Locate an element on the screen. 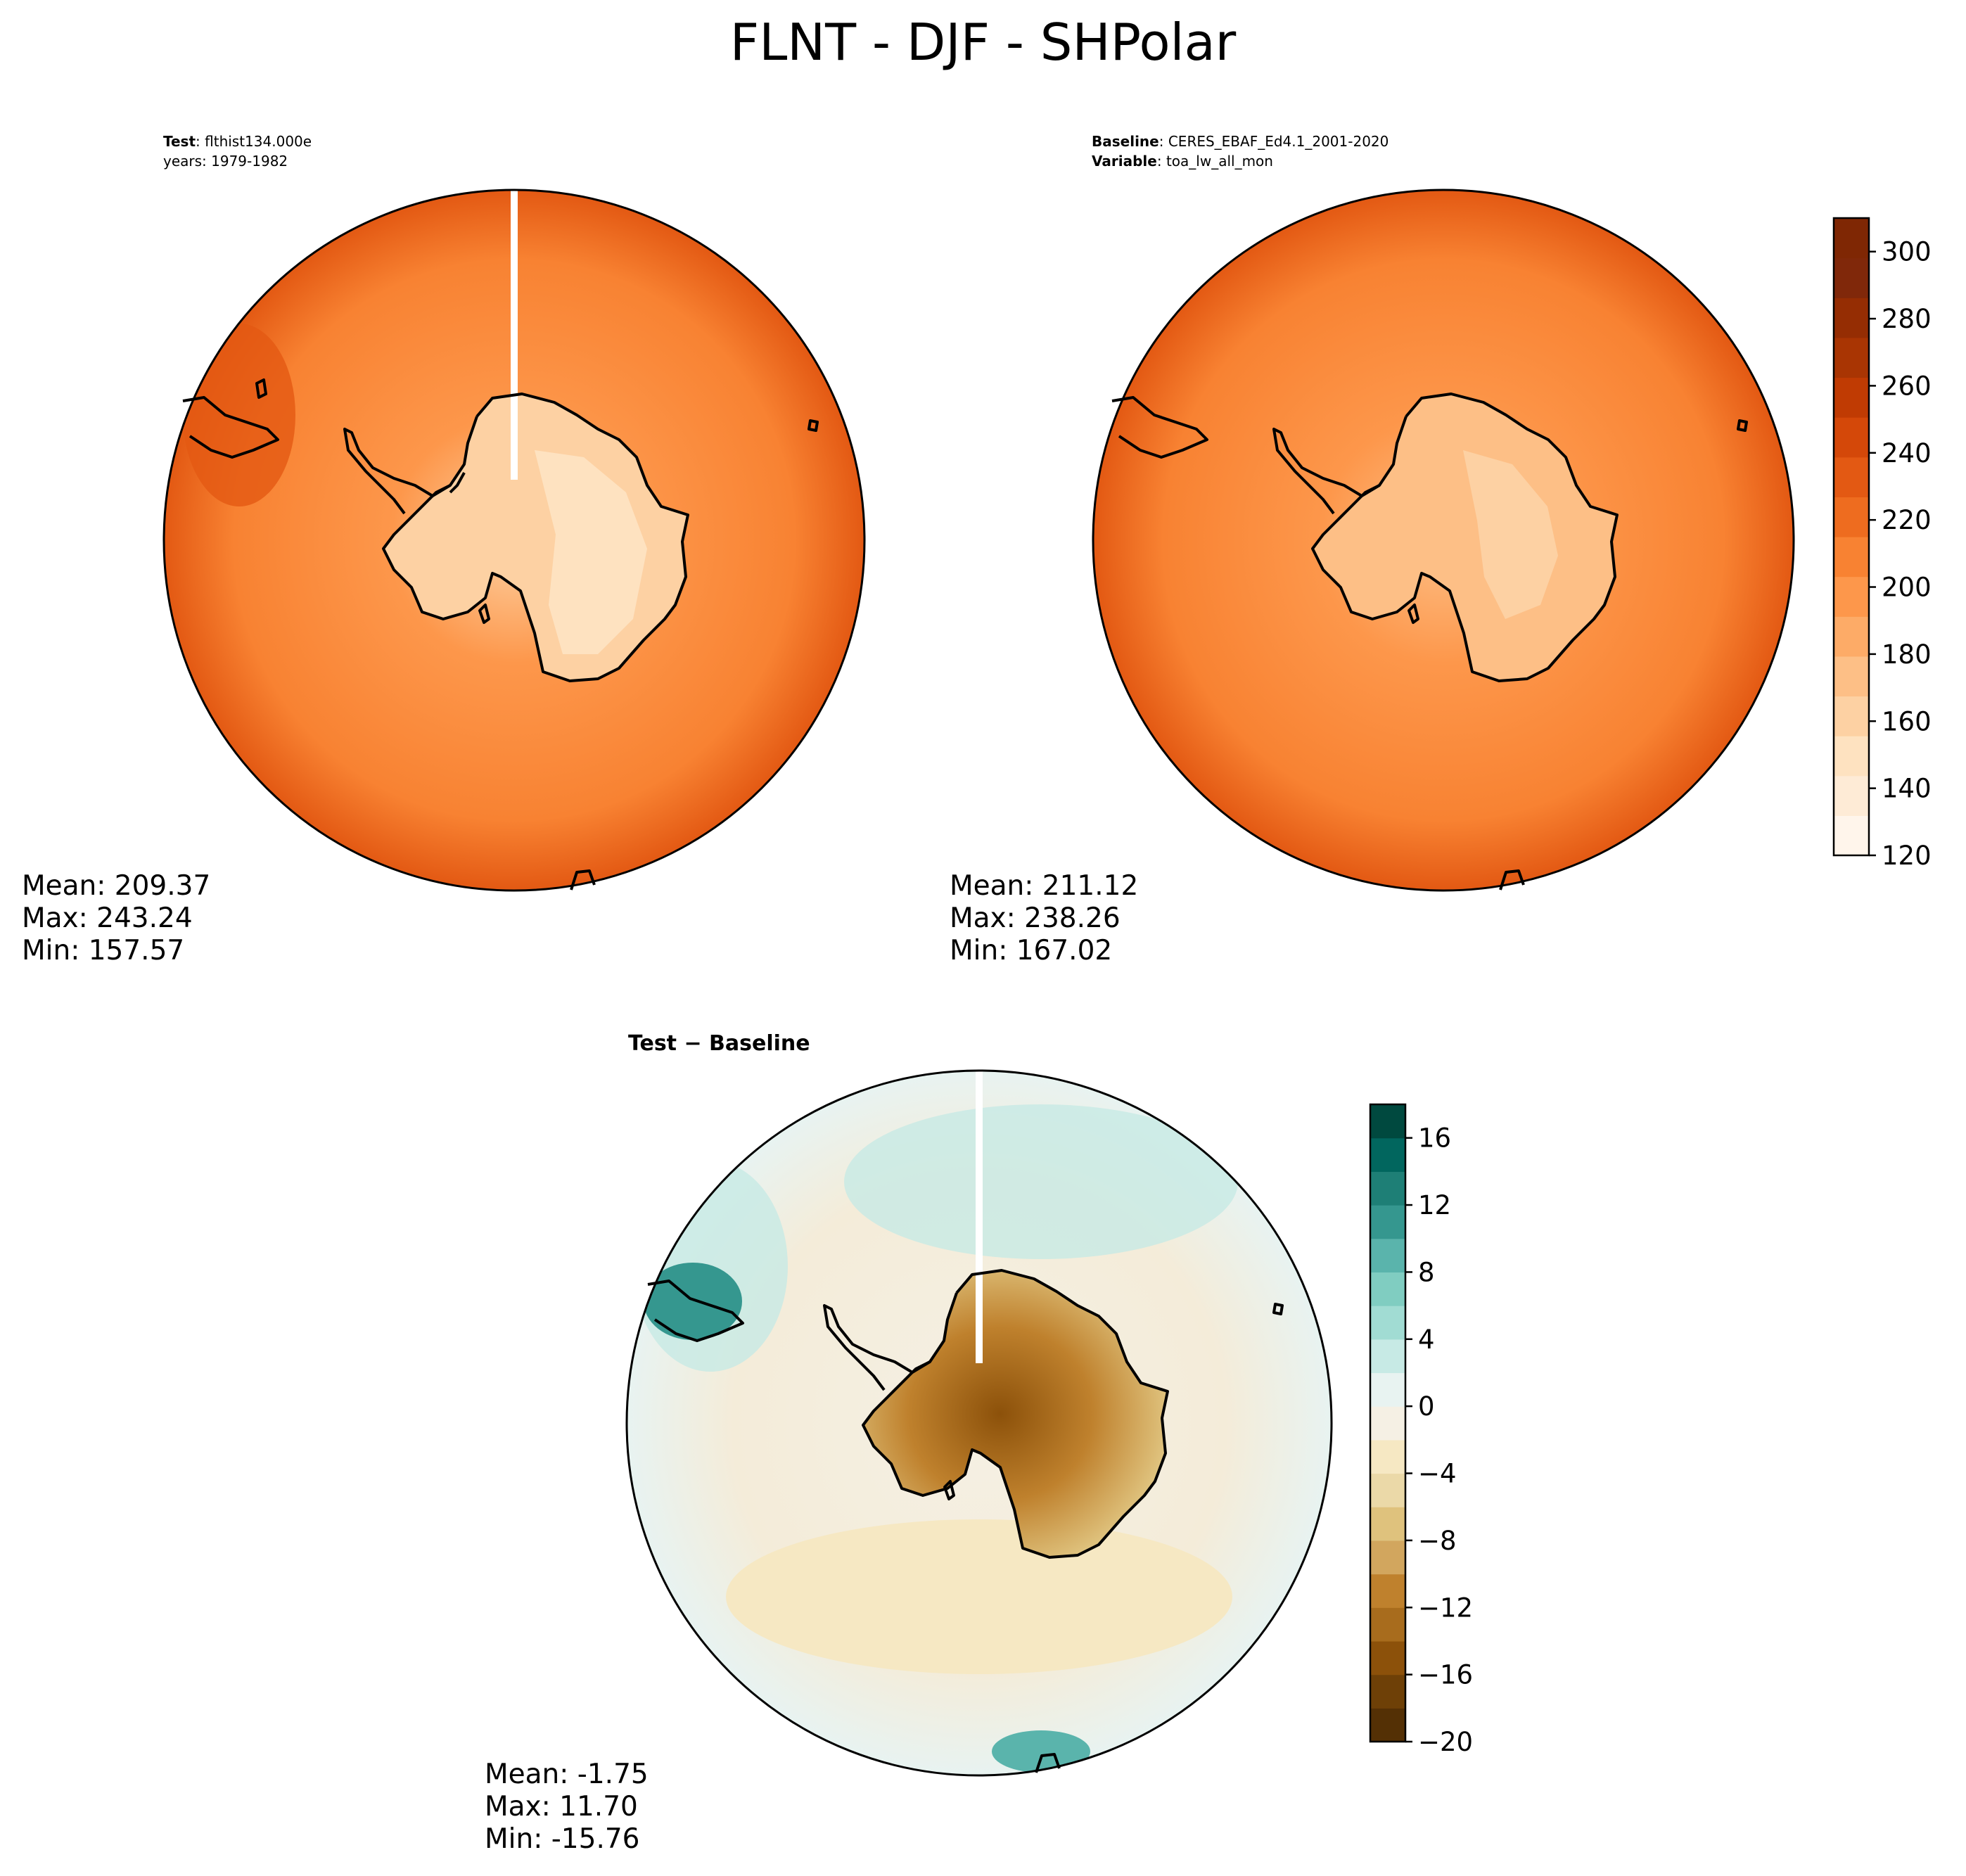 This screenshot has width=1966, height=1876. test-coastlines is located at coordinates (500, 634).